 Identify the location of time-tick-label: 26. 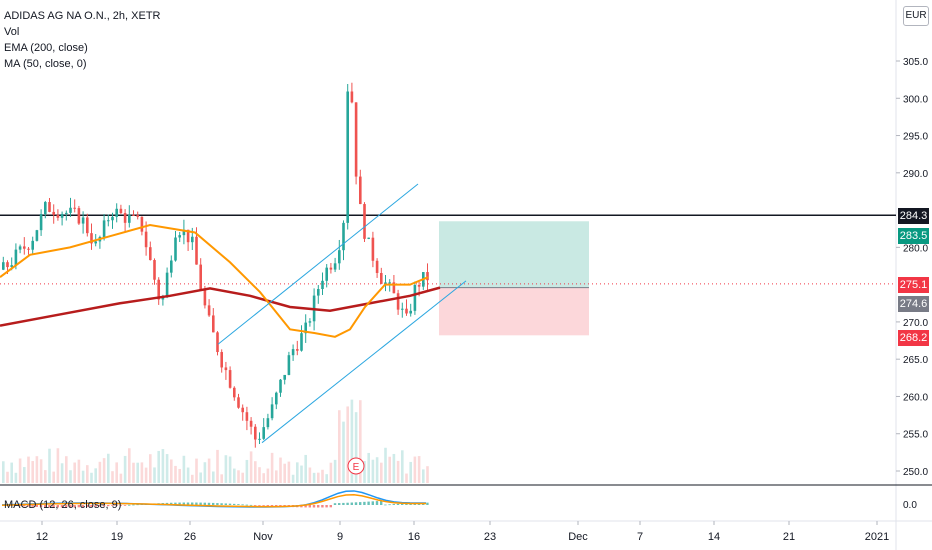
(190, 537).